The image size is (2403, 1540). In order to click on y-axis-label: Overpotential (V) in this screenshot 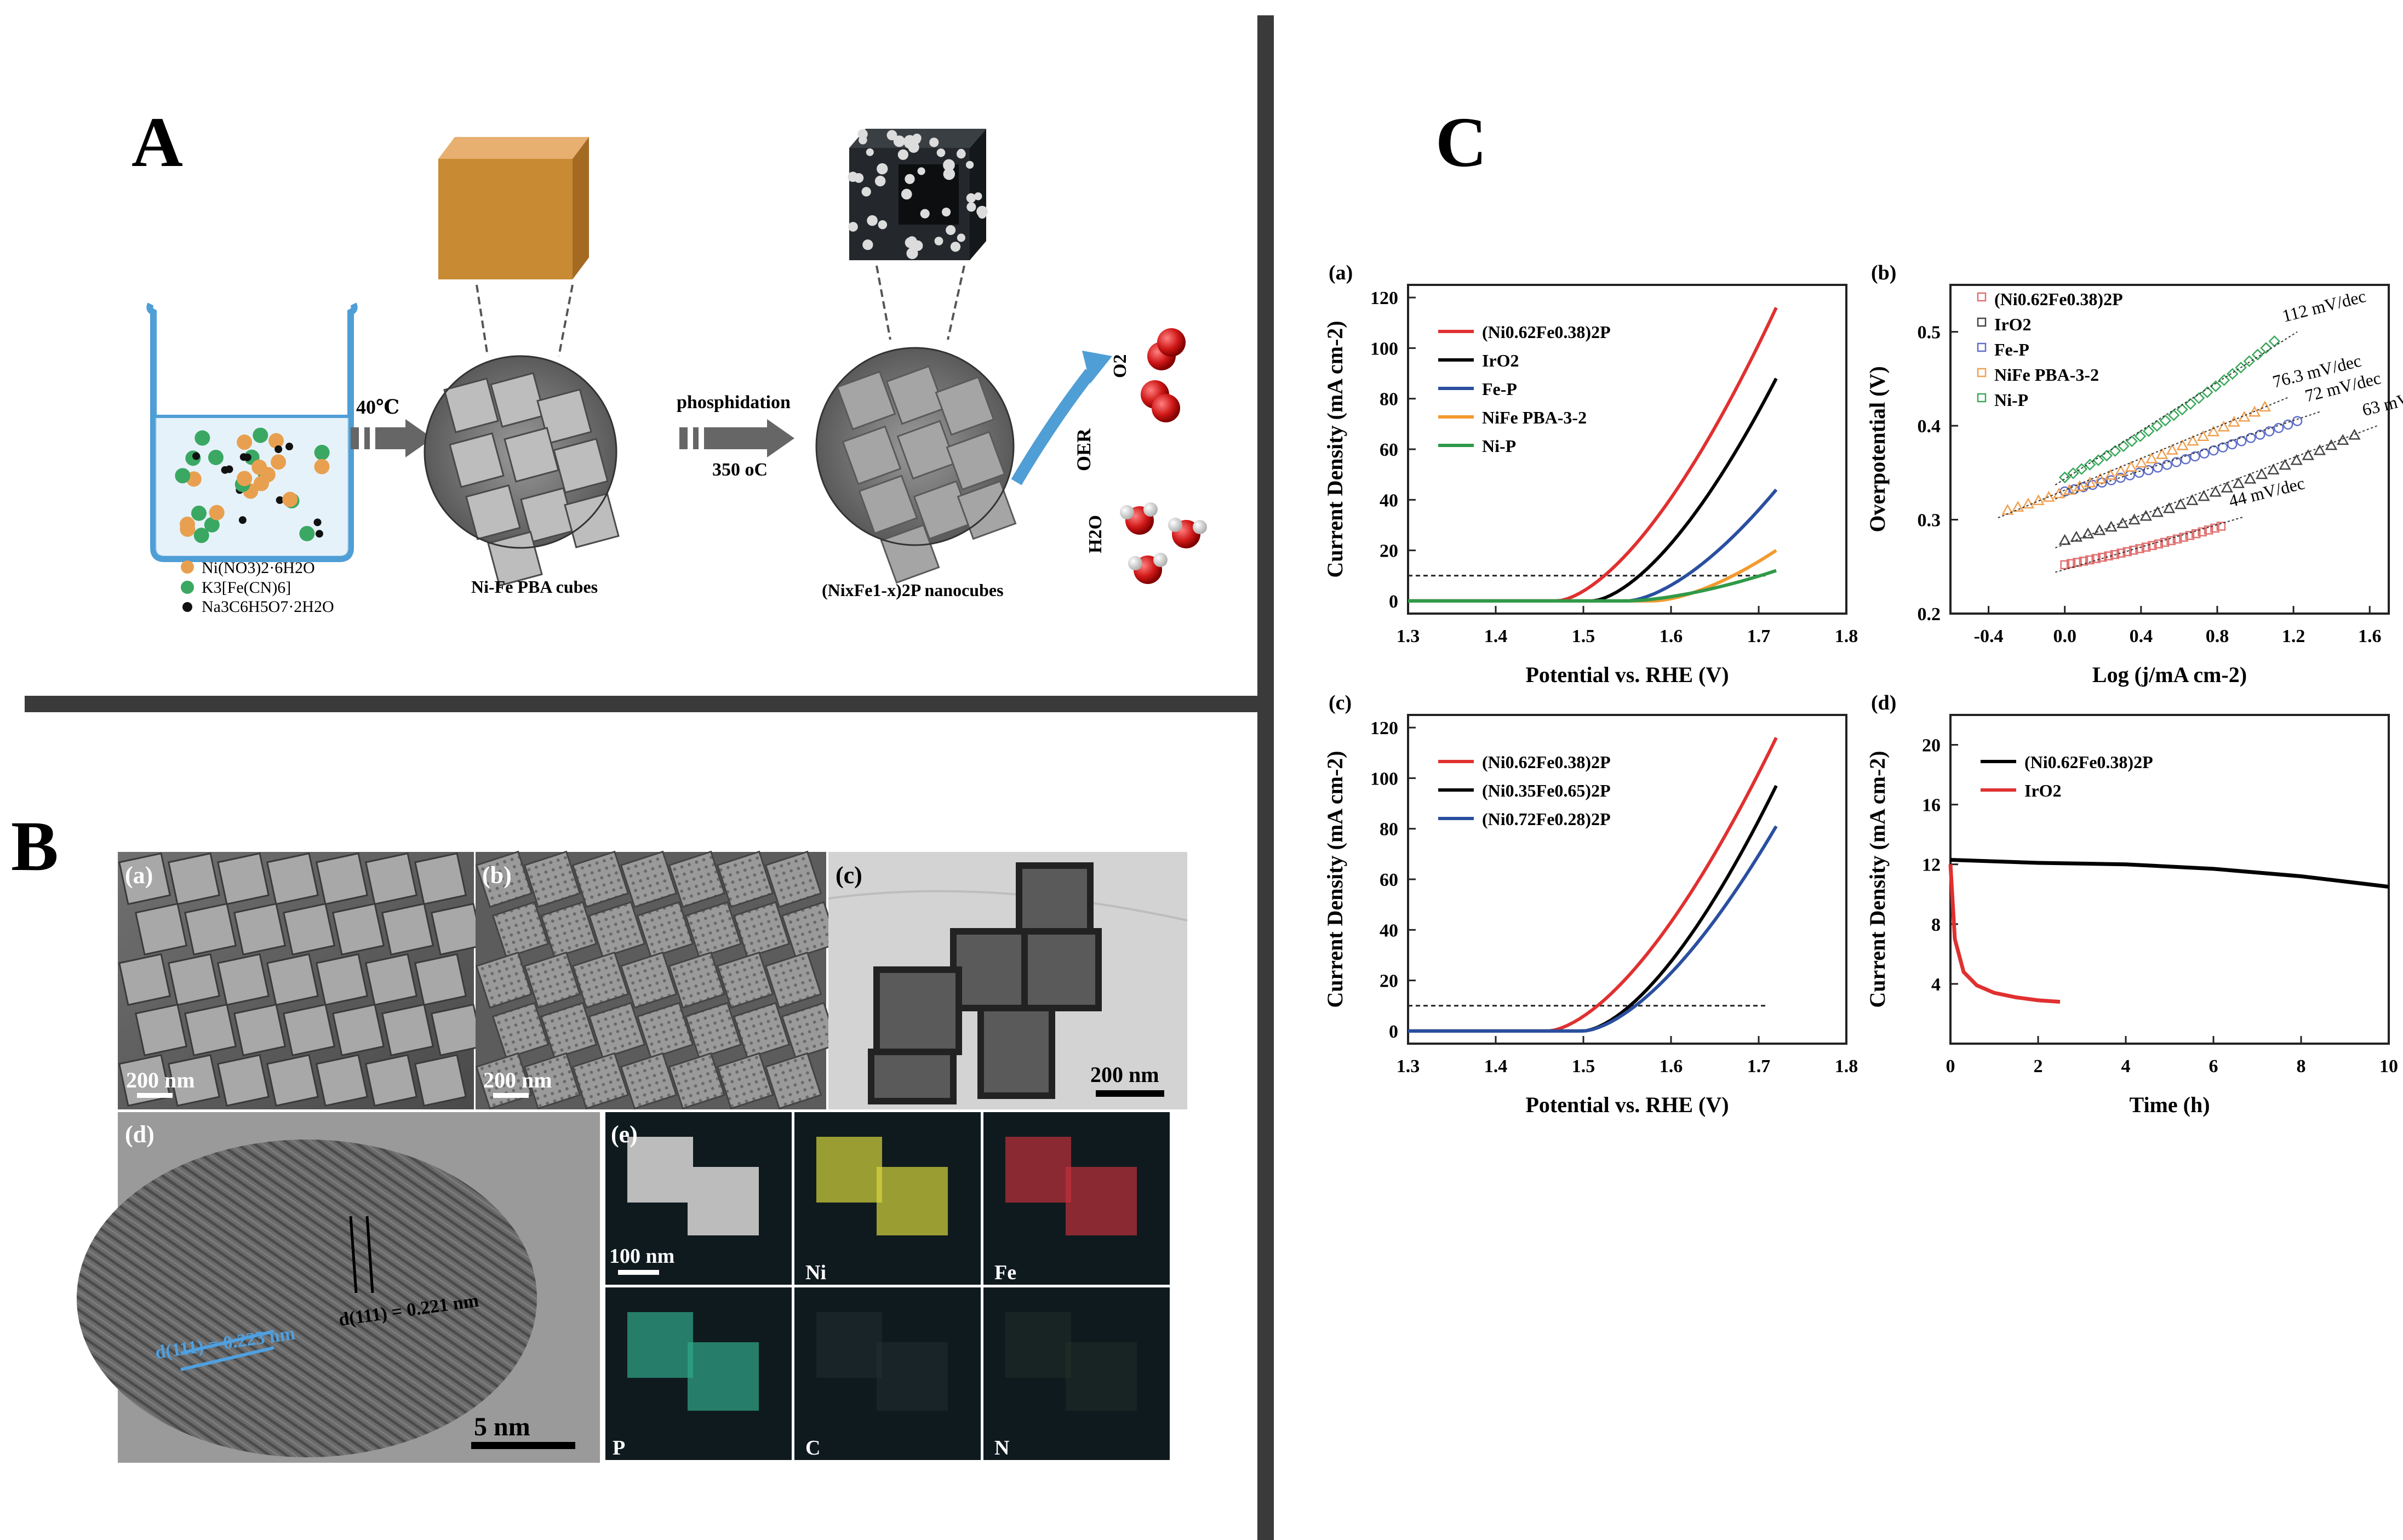, I will do `click(1878, 449)`.